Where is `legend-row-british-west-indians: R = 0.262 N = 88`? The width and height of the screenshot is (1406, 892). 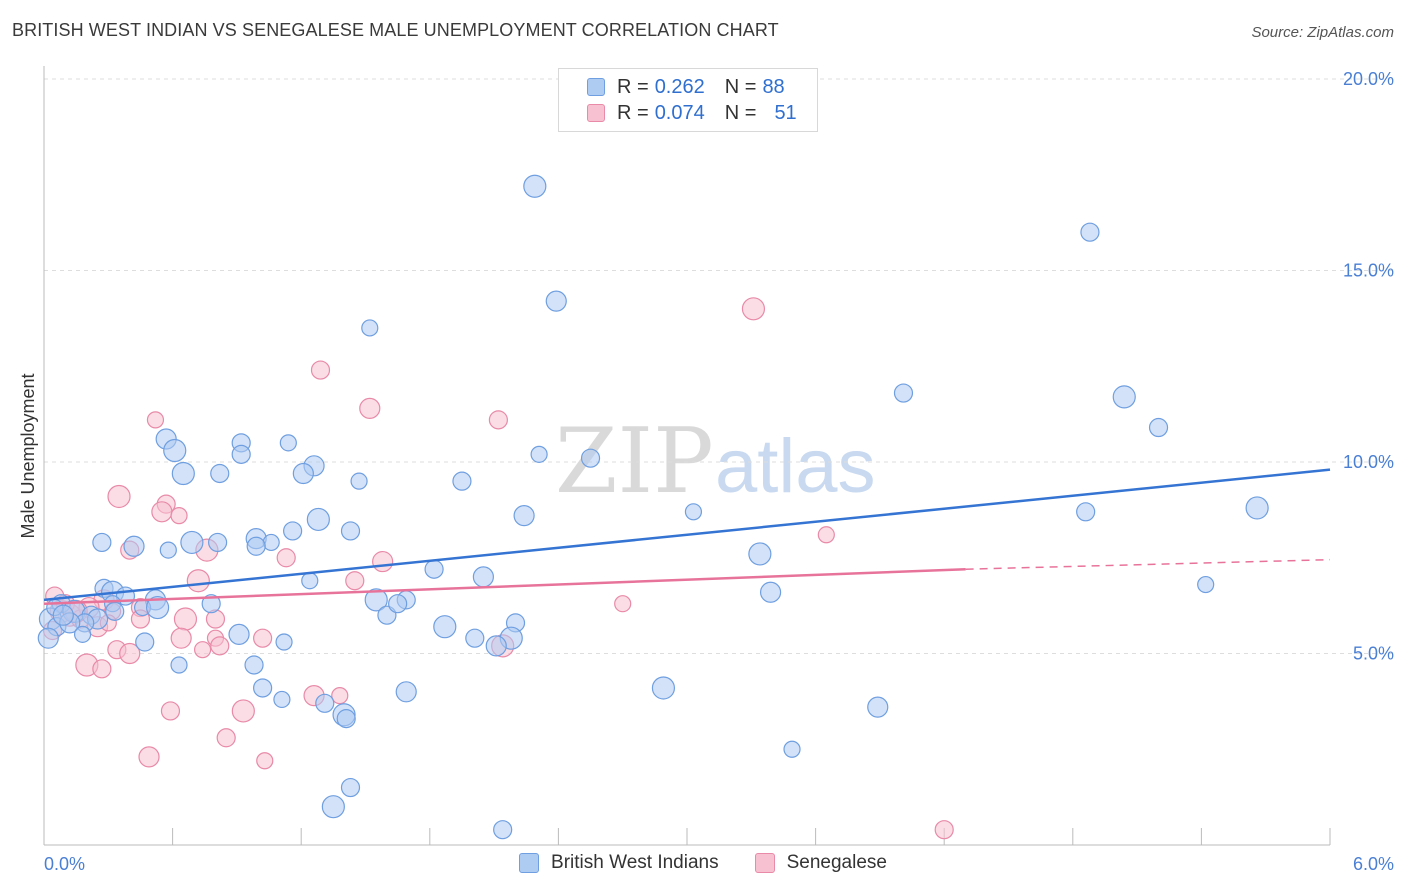 legend-row-british-west-indians: R = 0.262 N = 88 is located at coordinates (686, 87).